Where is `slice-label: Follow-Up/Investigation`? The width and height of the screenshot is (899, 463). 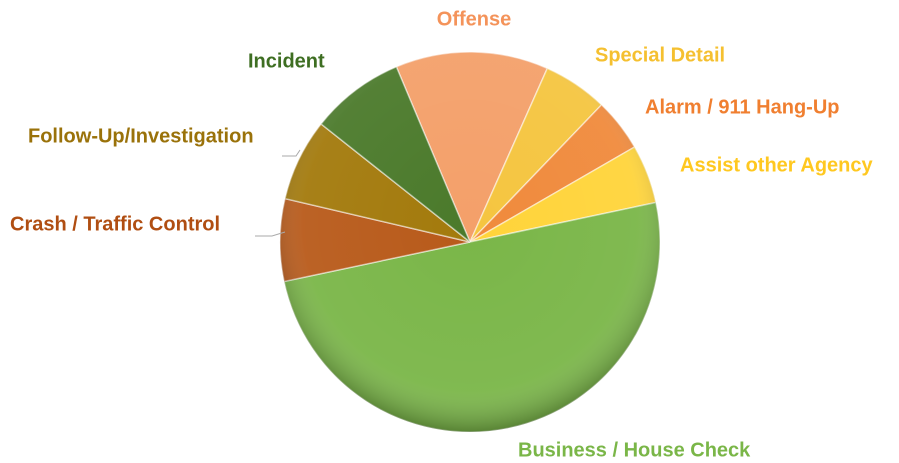
slice-label: Follow-Up/Investigation is located at coordinates (141, 136).